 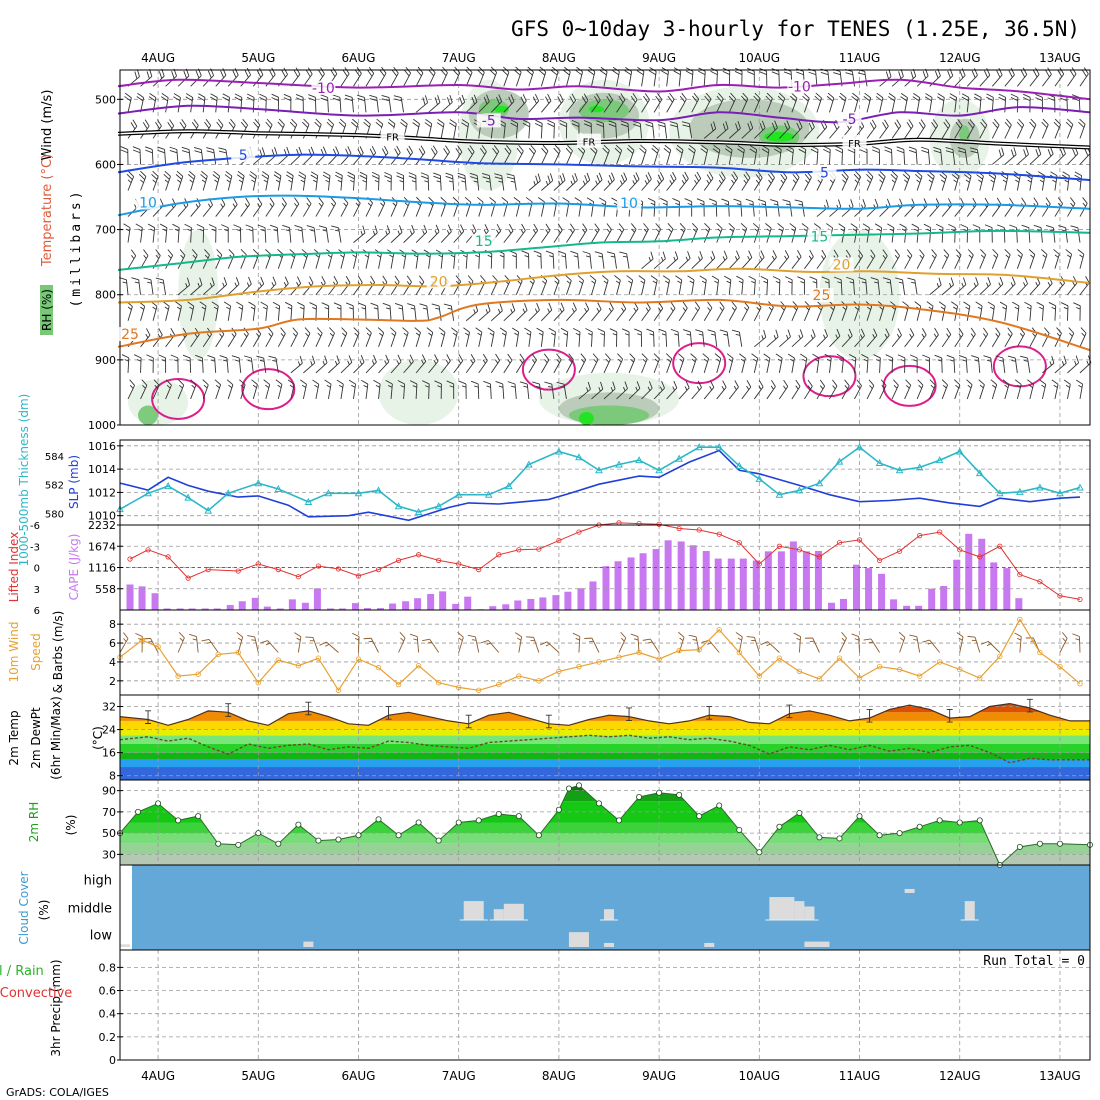 What do you see at coordinates (776, 204) in the screenshot?
I see `upper-wind-barb-681-halffeather` at bounding box center [776, 204].